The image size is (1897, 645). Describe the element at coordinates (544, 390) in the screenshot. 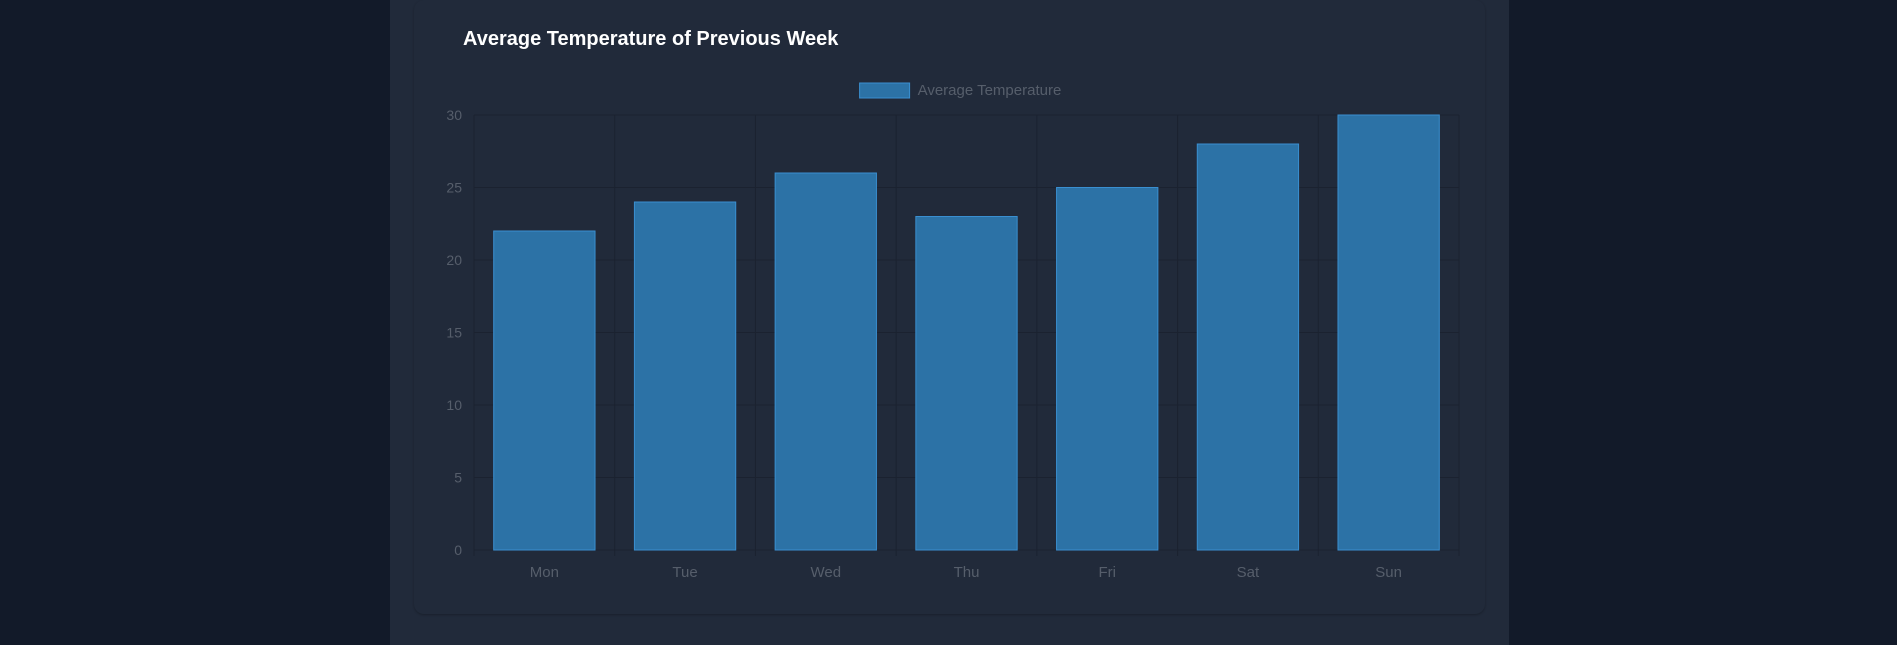

I see `bar-mon` at that location.